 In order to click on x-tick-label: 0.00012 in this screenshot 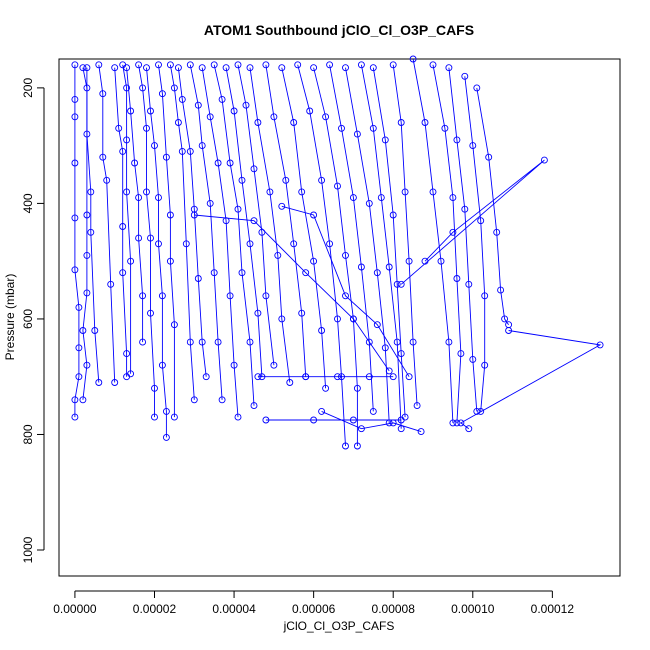, I will do `click(553, 609)`.